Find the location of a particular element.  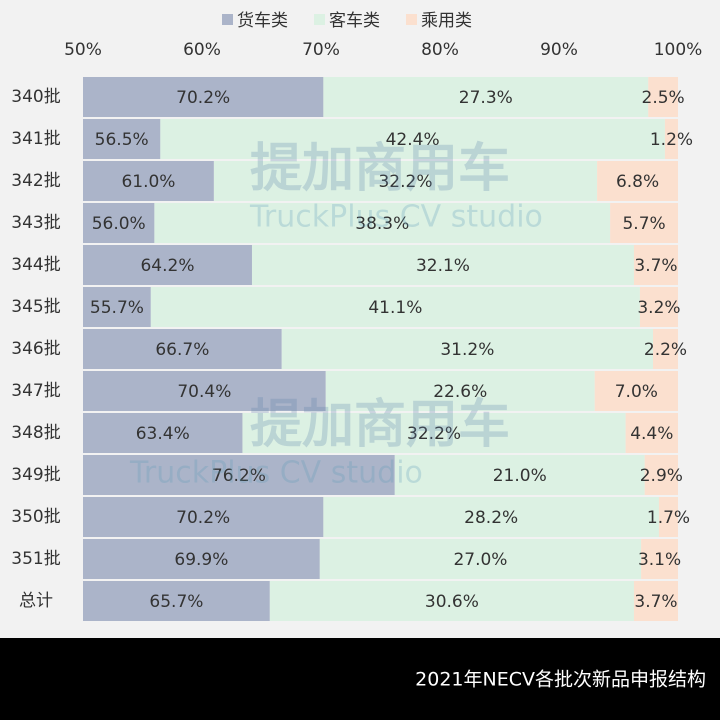

data-label: 2.2% is located at coordinates (665, 350).